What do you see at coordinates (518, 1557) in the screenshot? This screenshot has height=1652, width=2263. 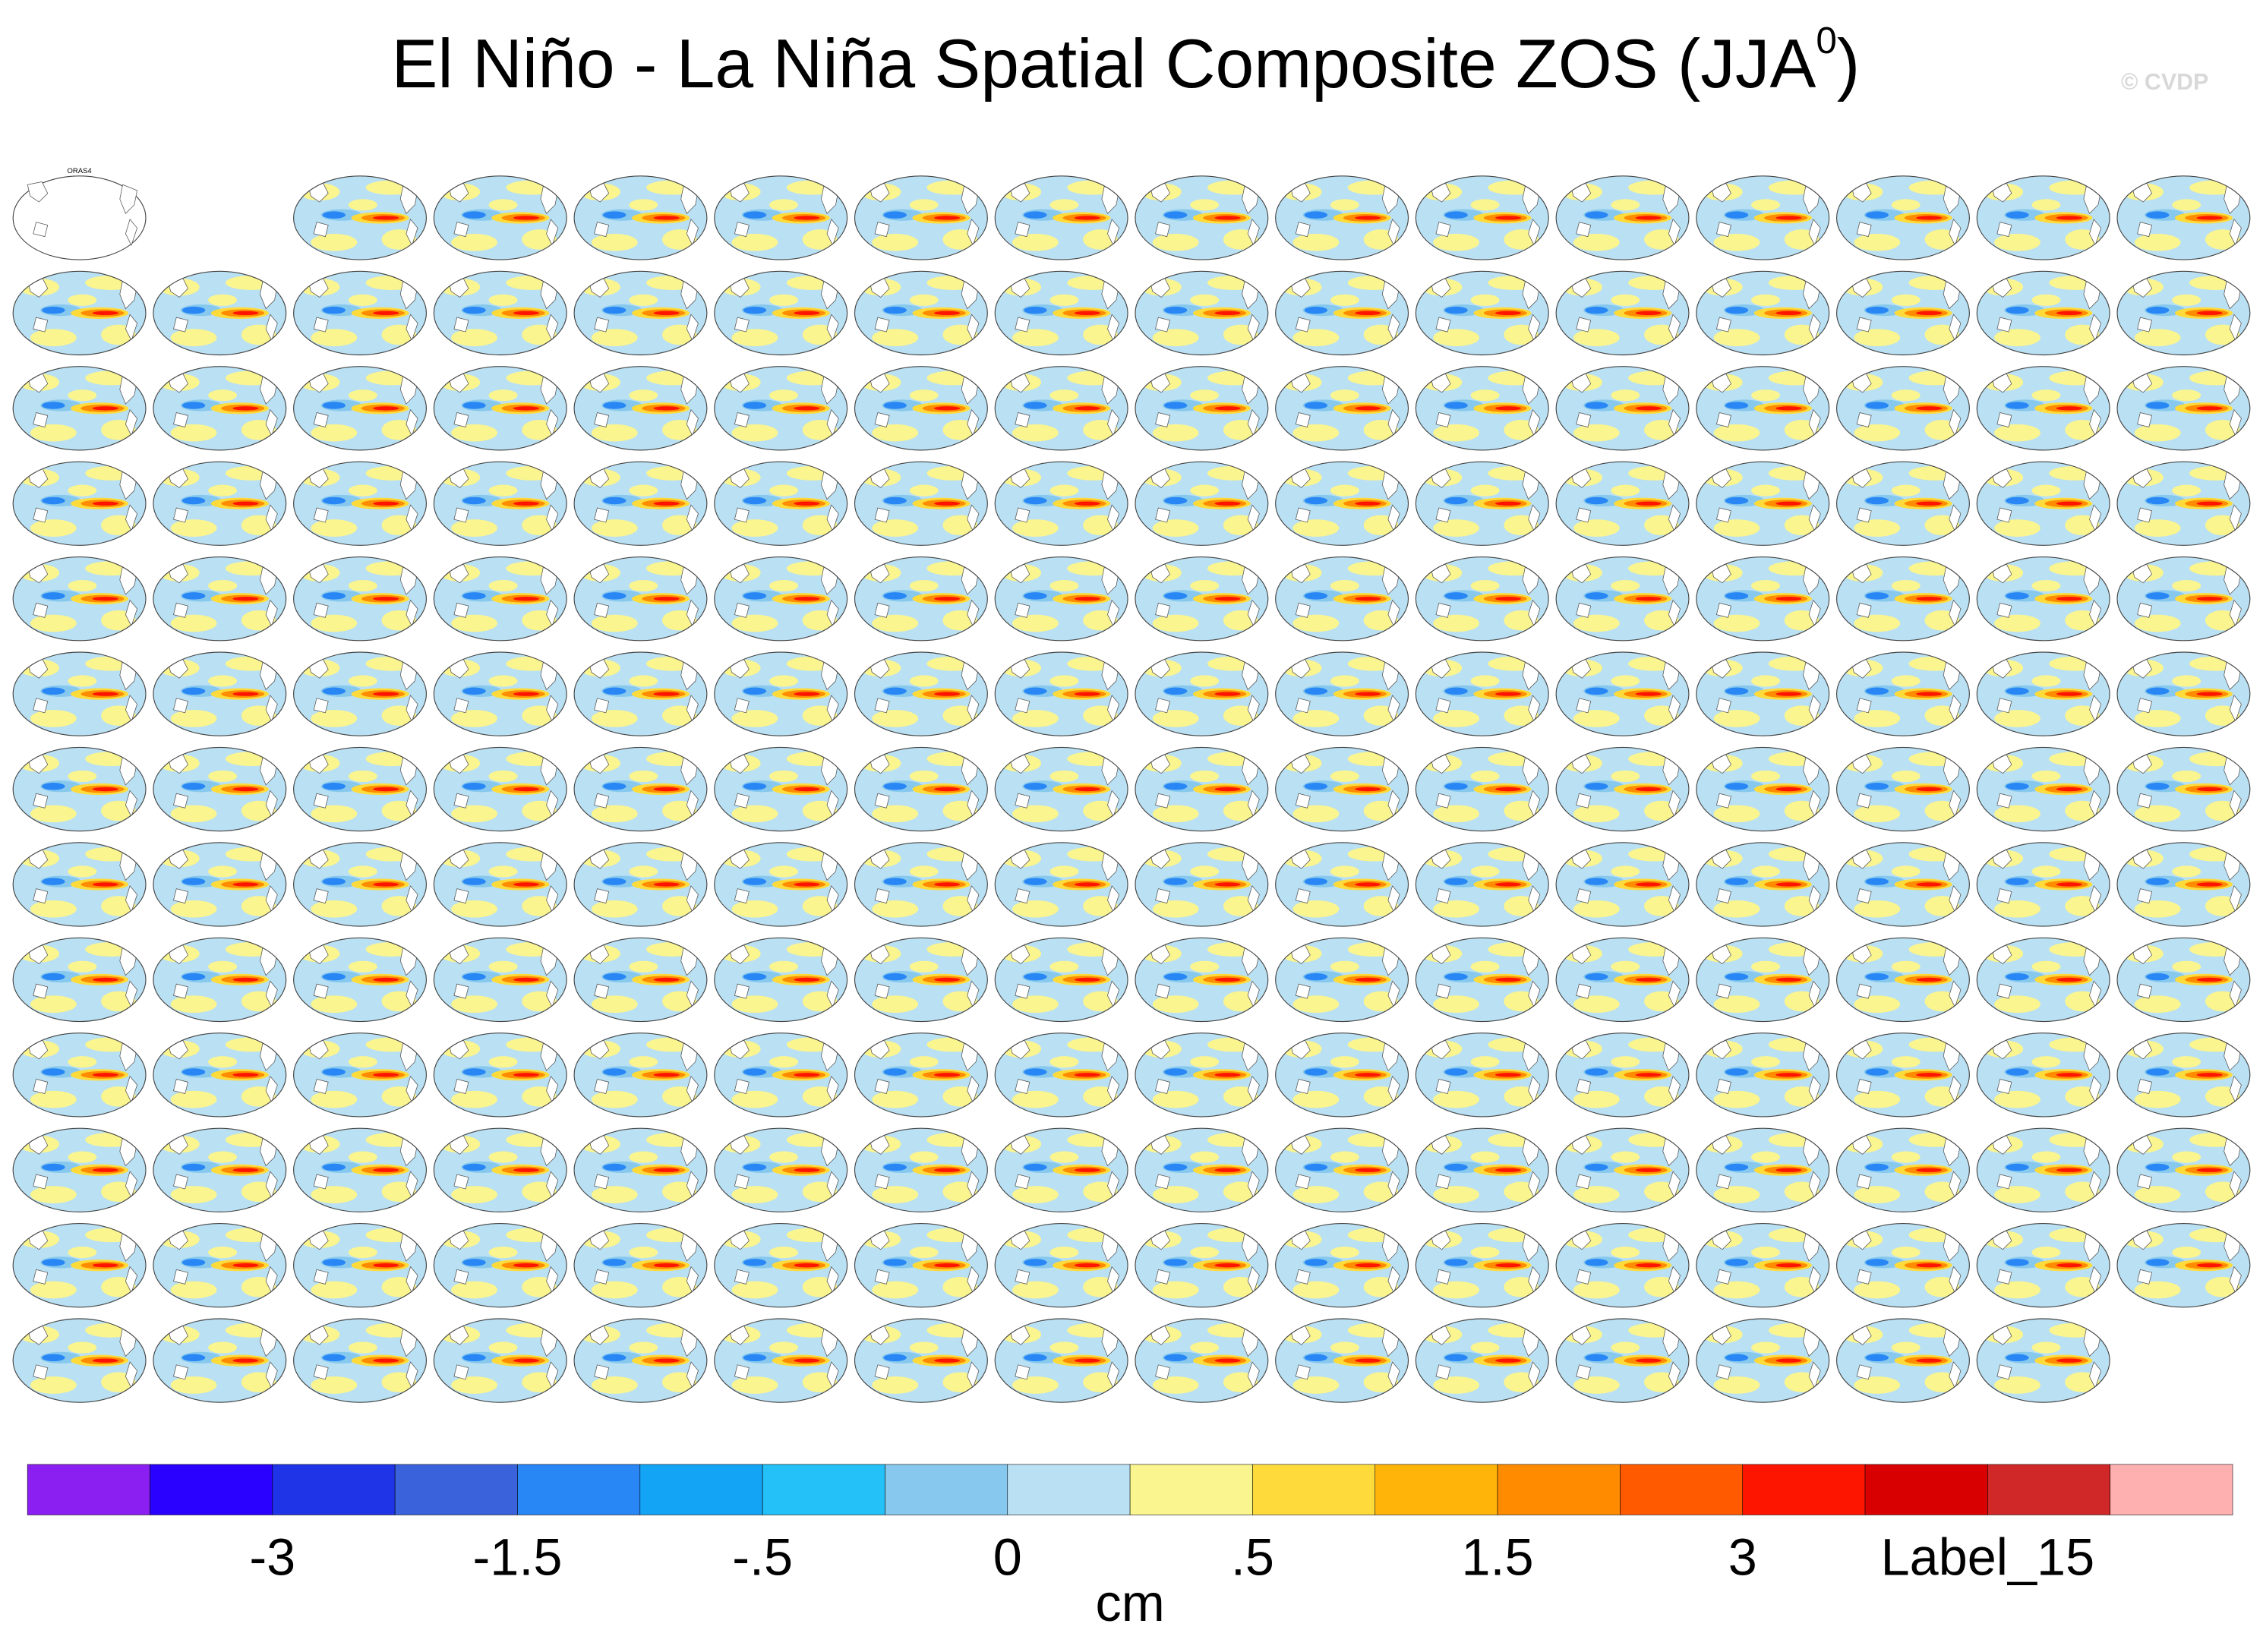 I see `colorbar-label: -1.5` at bounding box center [518, 1557].